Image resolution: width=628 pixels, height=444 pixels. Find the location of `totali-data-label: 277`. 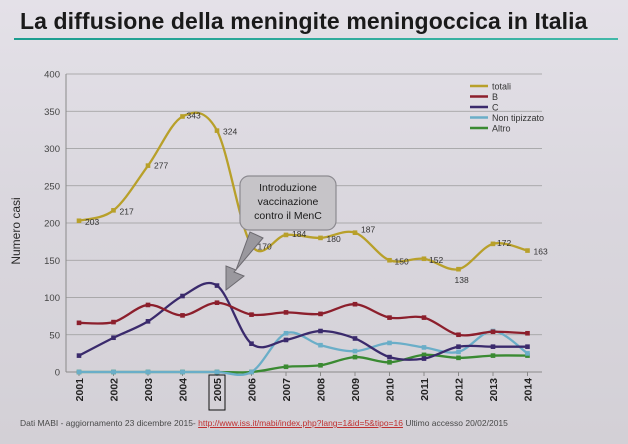

totali-data-label: 277 is located at coordinates (161, 166).